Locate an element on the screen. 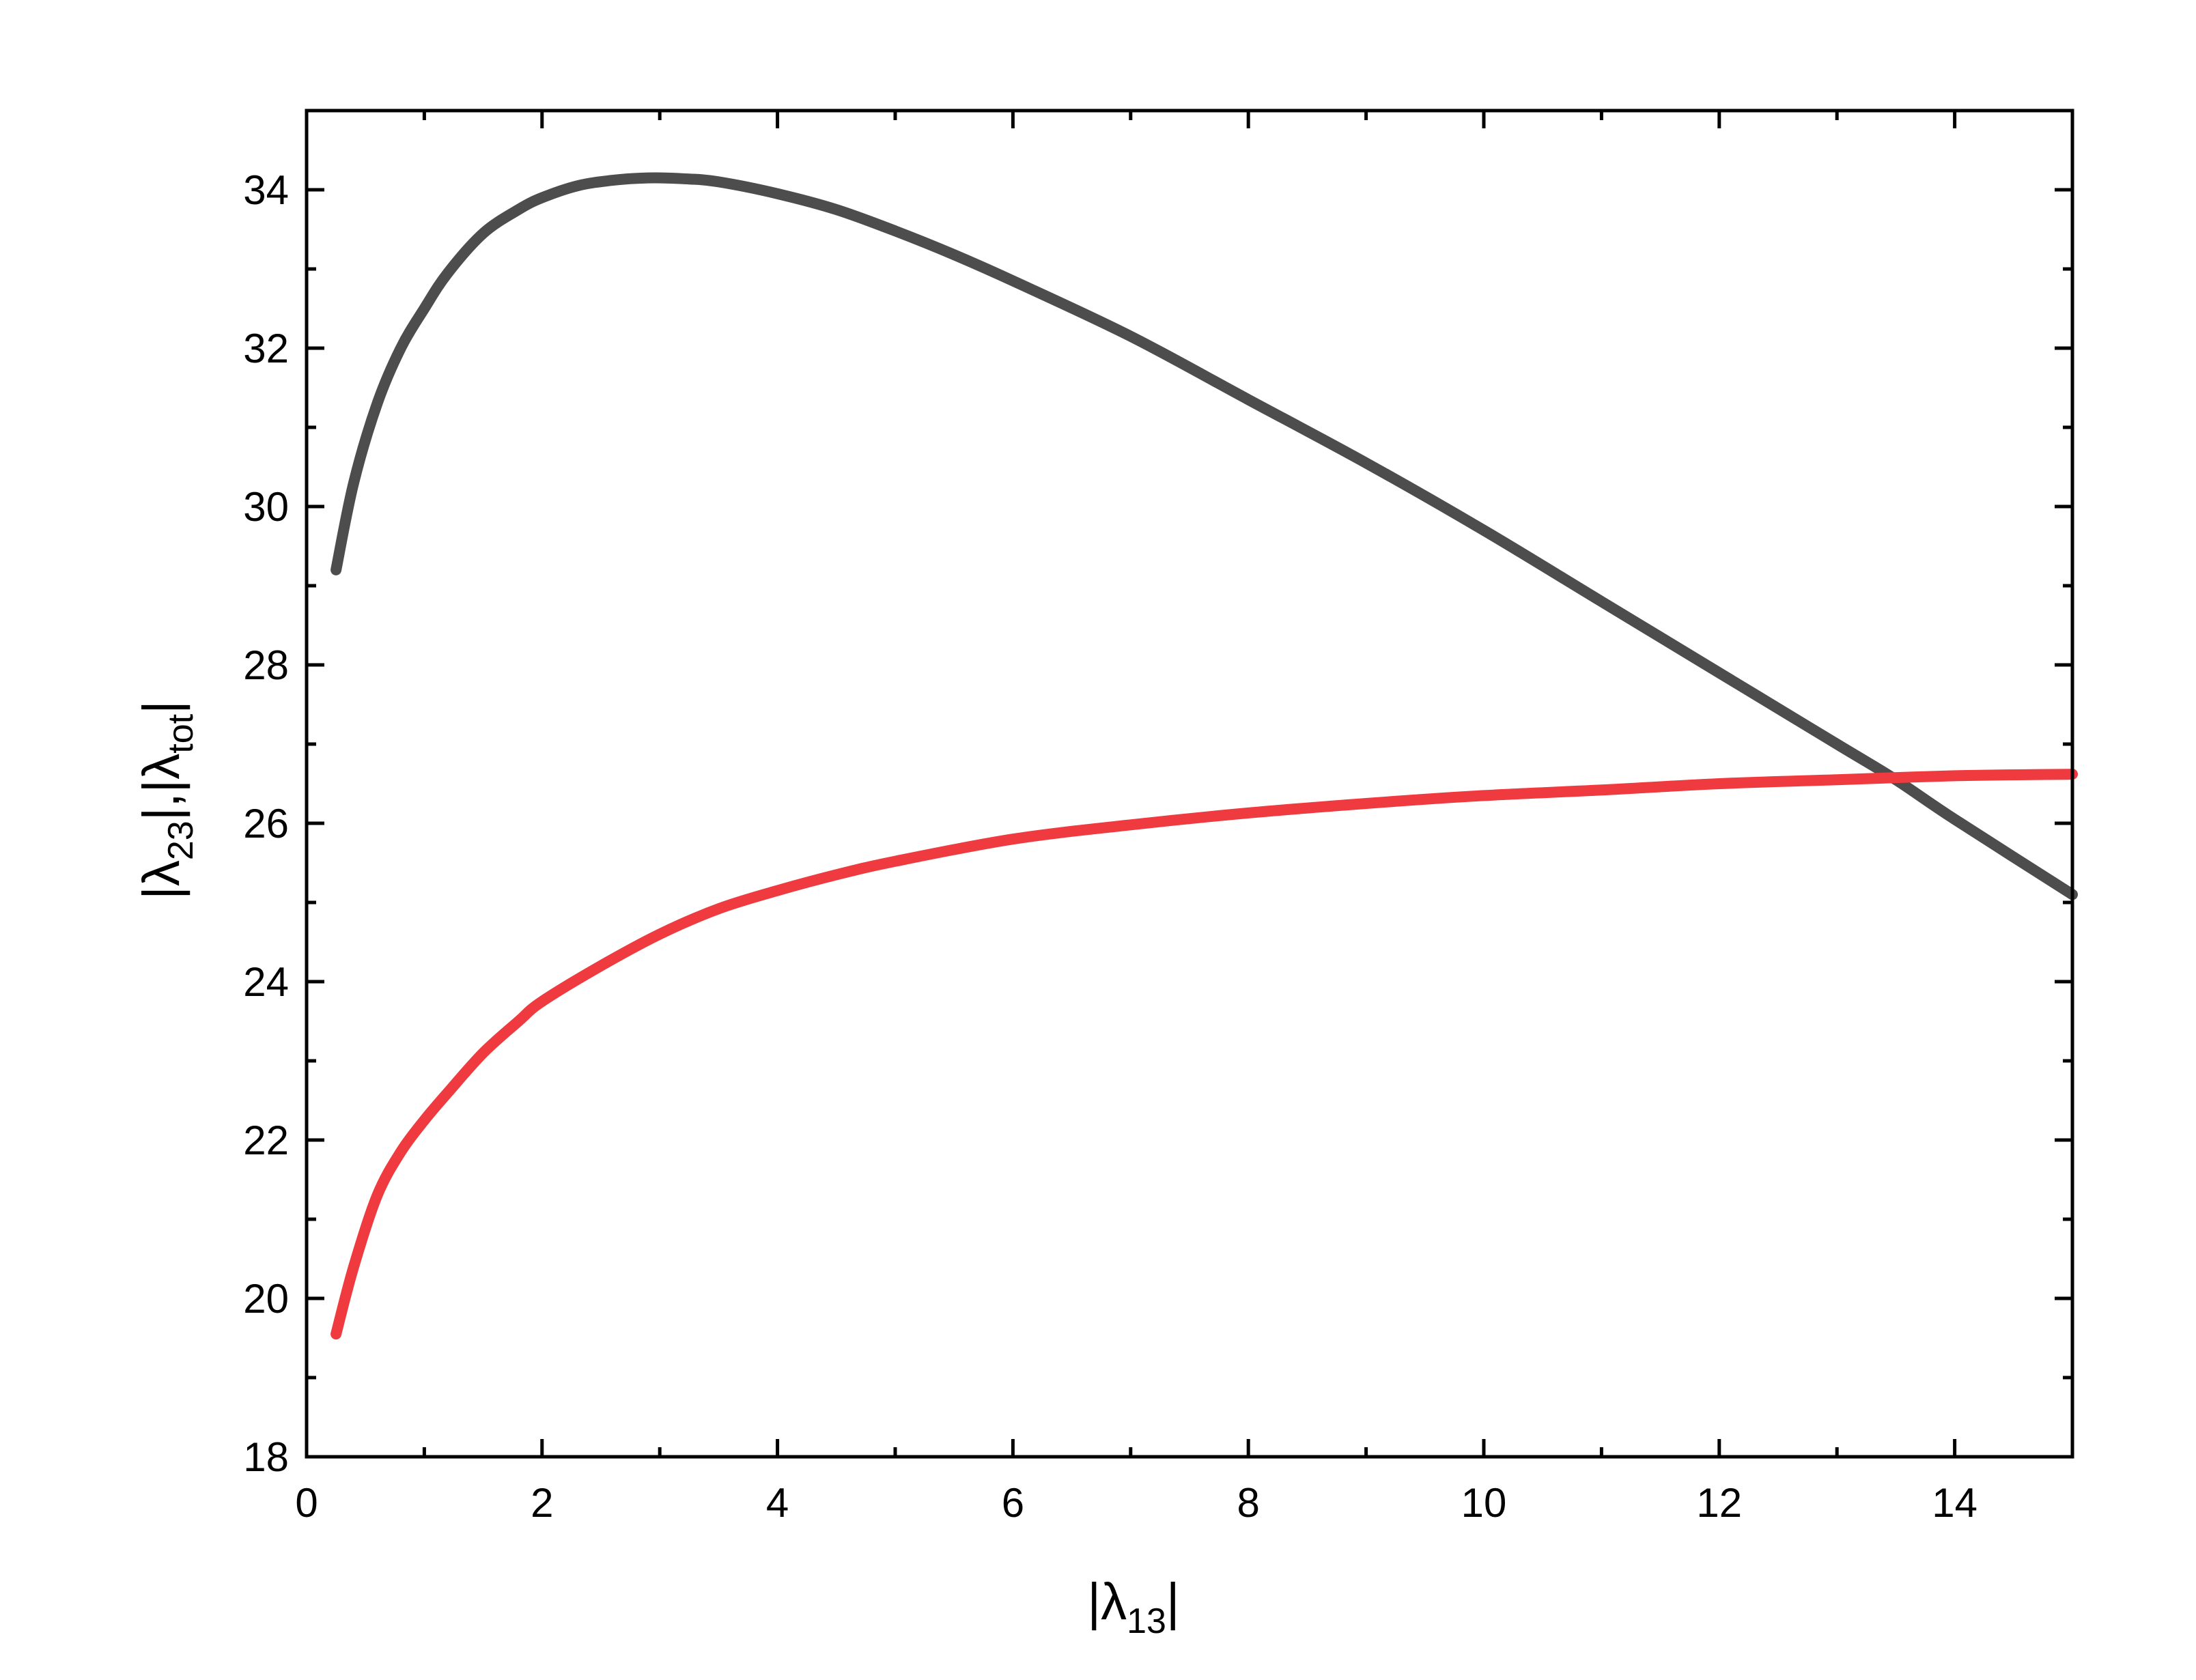  y-tick-label: 28 is located at coordinates (266, 665).